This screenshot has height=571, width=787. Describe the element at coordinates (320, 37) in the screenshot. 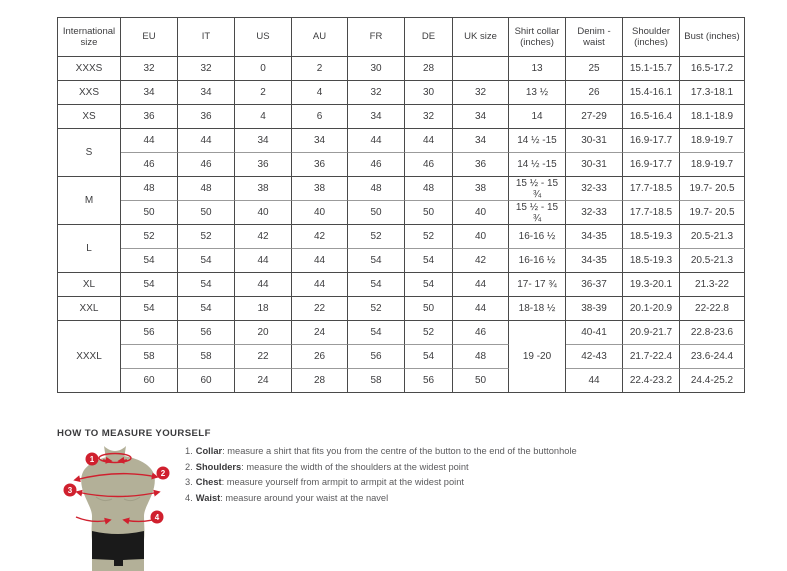

I see `header-cell: AU` at that location.